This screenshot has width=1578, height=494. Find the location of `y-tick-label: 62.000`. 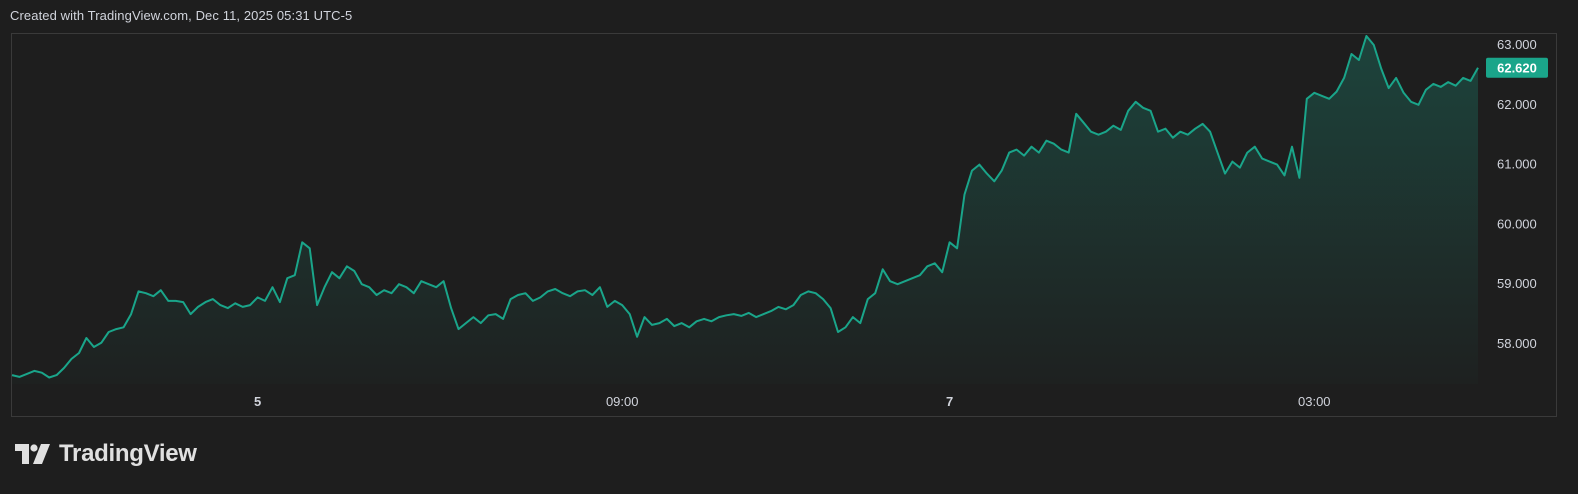

y-tick-label: 62.000 is located at coordinates (1517, 104).